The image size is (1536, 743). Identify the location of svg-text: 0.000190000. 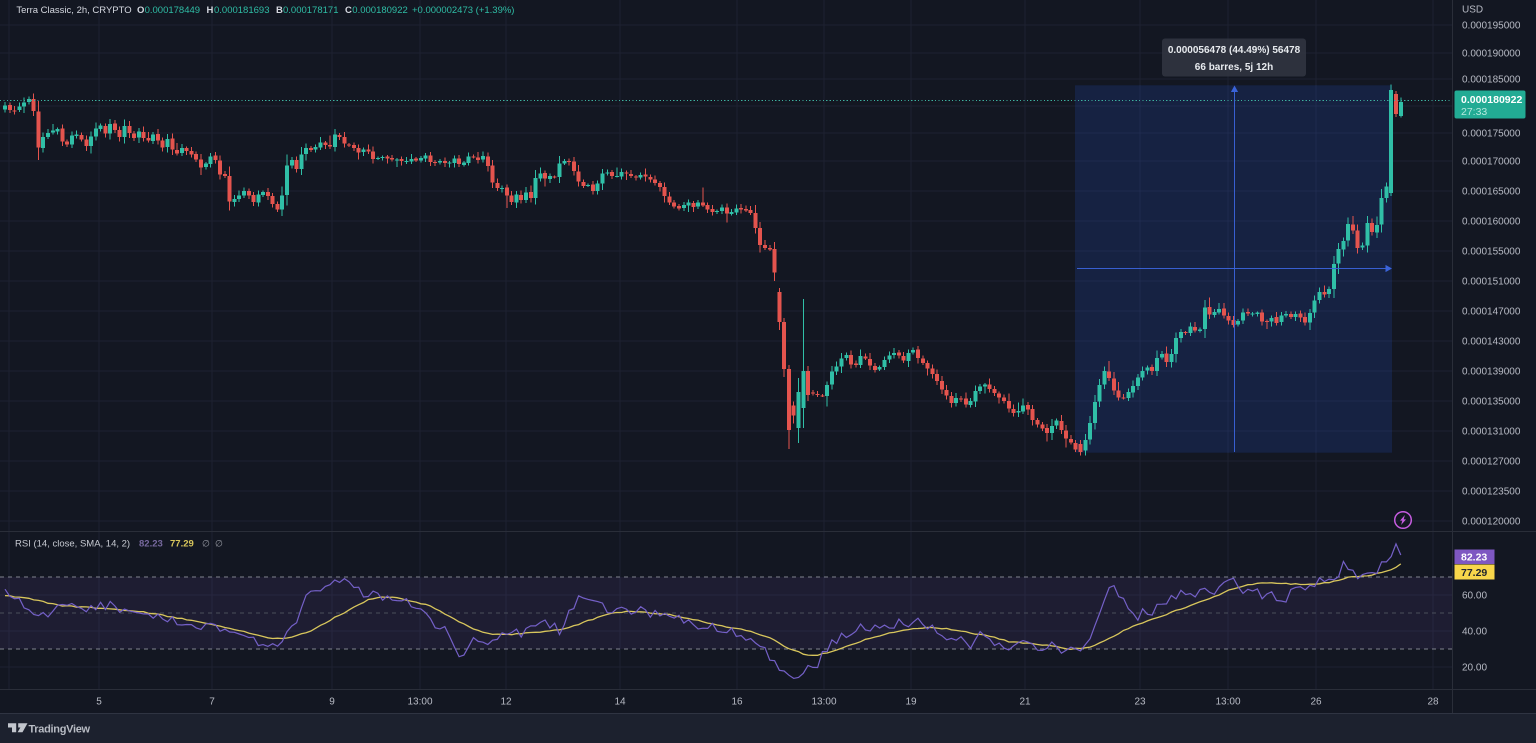
(1491, 54).